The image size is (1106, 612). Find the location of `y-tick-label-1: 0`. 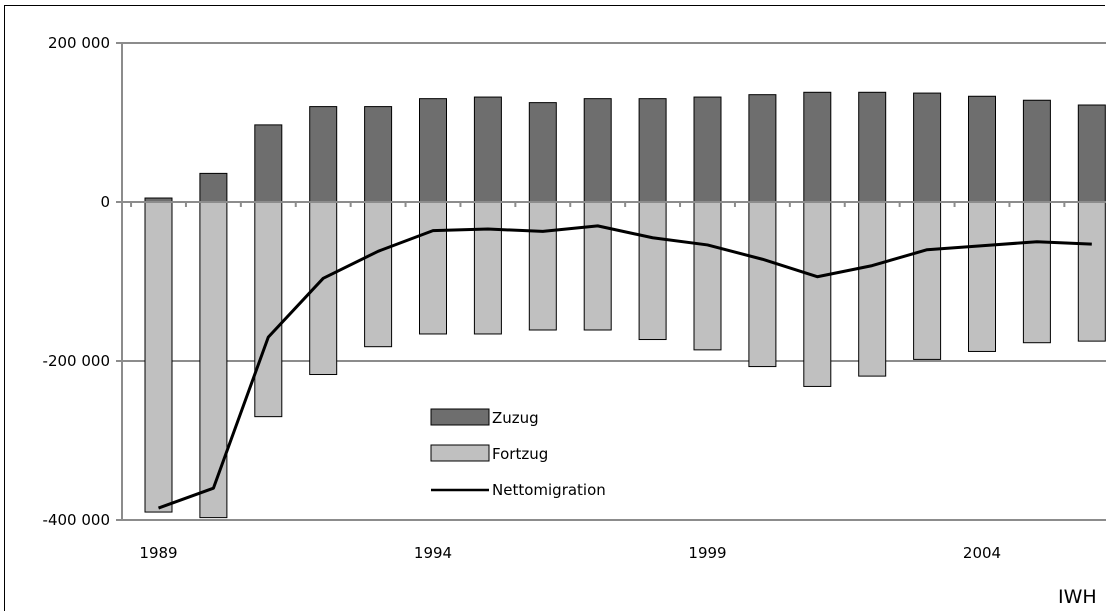

y-tick-label-1: 0 is located at coordinates (105, 202).